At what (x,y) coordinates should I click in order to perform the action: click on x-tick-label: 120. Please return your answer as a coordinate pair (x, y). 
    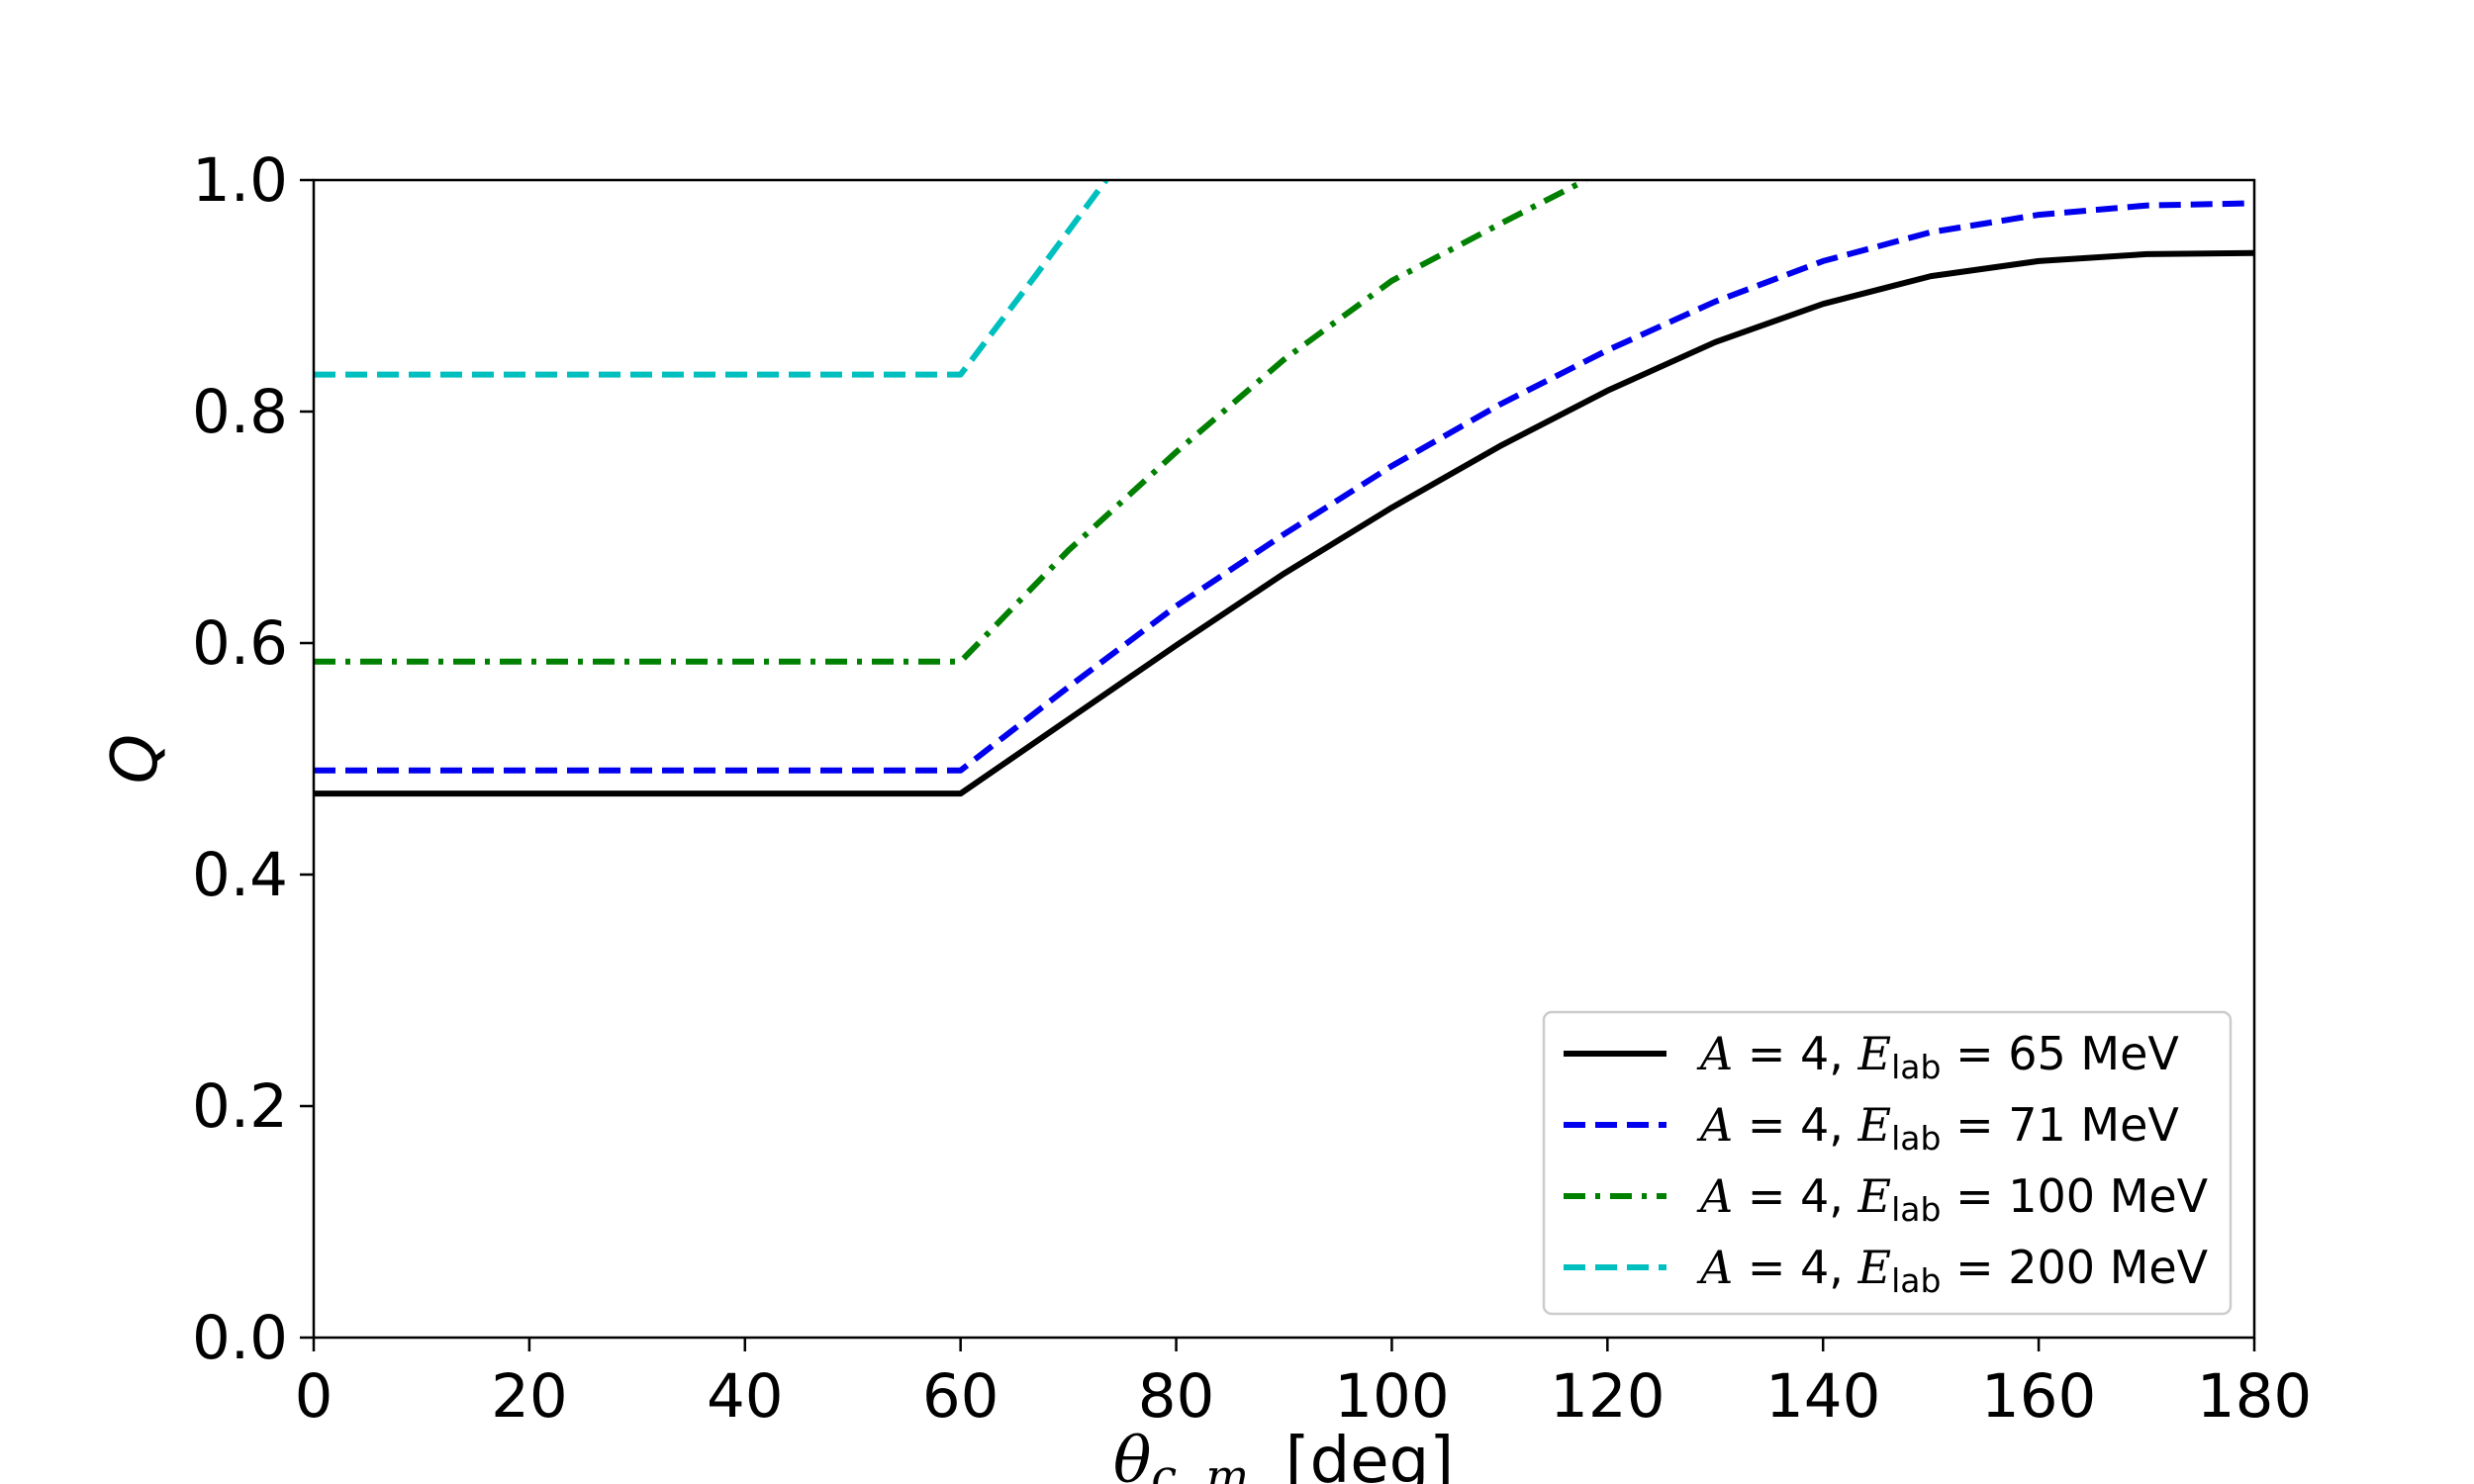
    Looking at the image, I should click on (1608, 1396).